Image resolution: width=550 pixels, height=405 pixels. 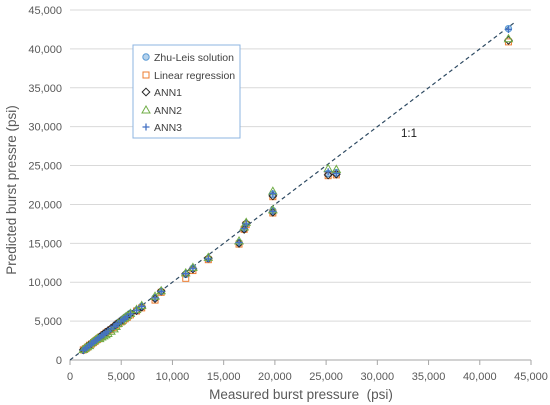 What do you see at coordinates (194, 76) in the screenshot?
I see `legend-label: Linear regression` at bounding box center [194, 76].